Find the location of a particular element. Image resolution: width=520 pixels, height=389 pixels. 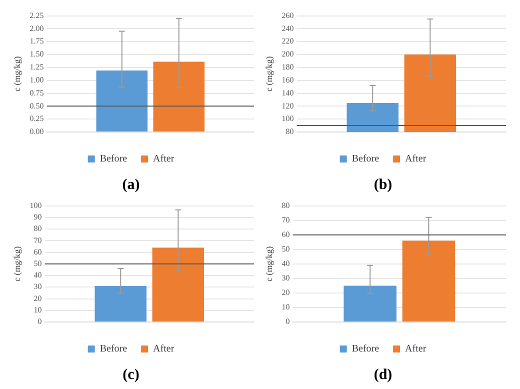

text: (b) is located at coordinates (383, 184).